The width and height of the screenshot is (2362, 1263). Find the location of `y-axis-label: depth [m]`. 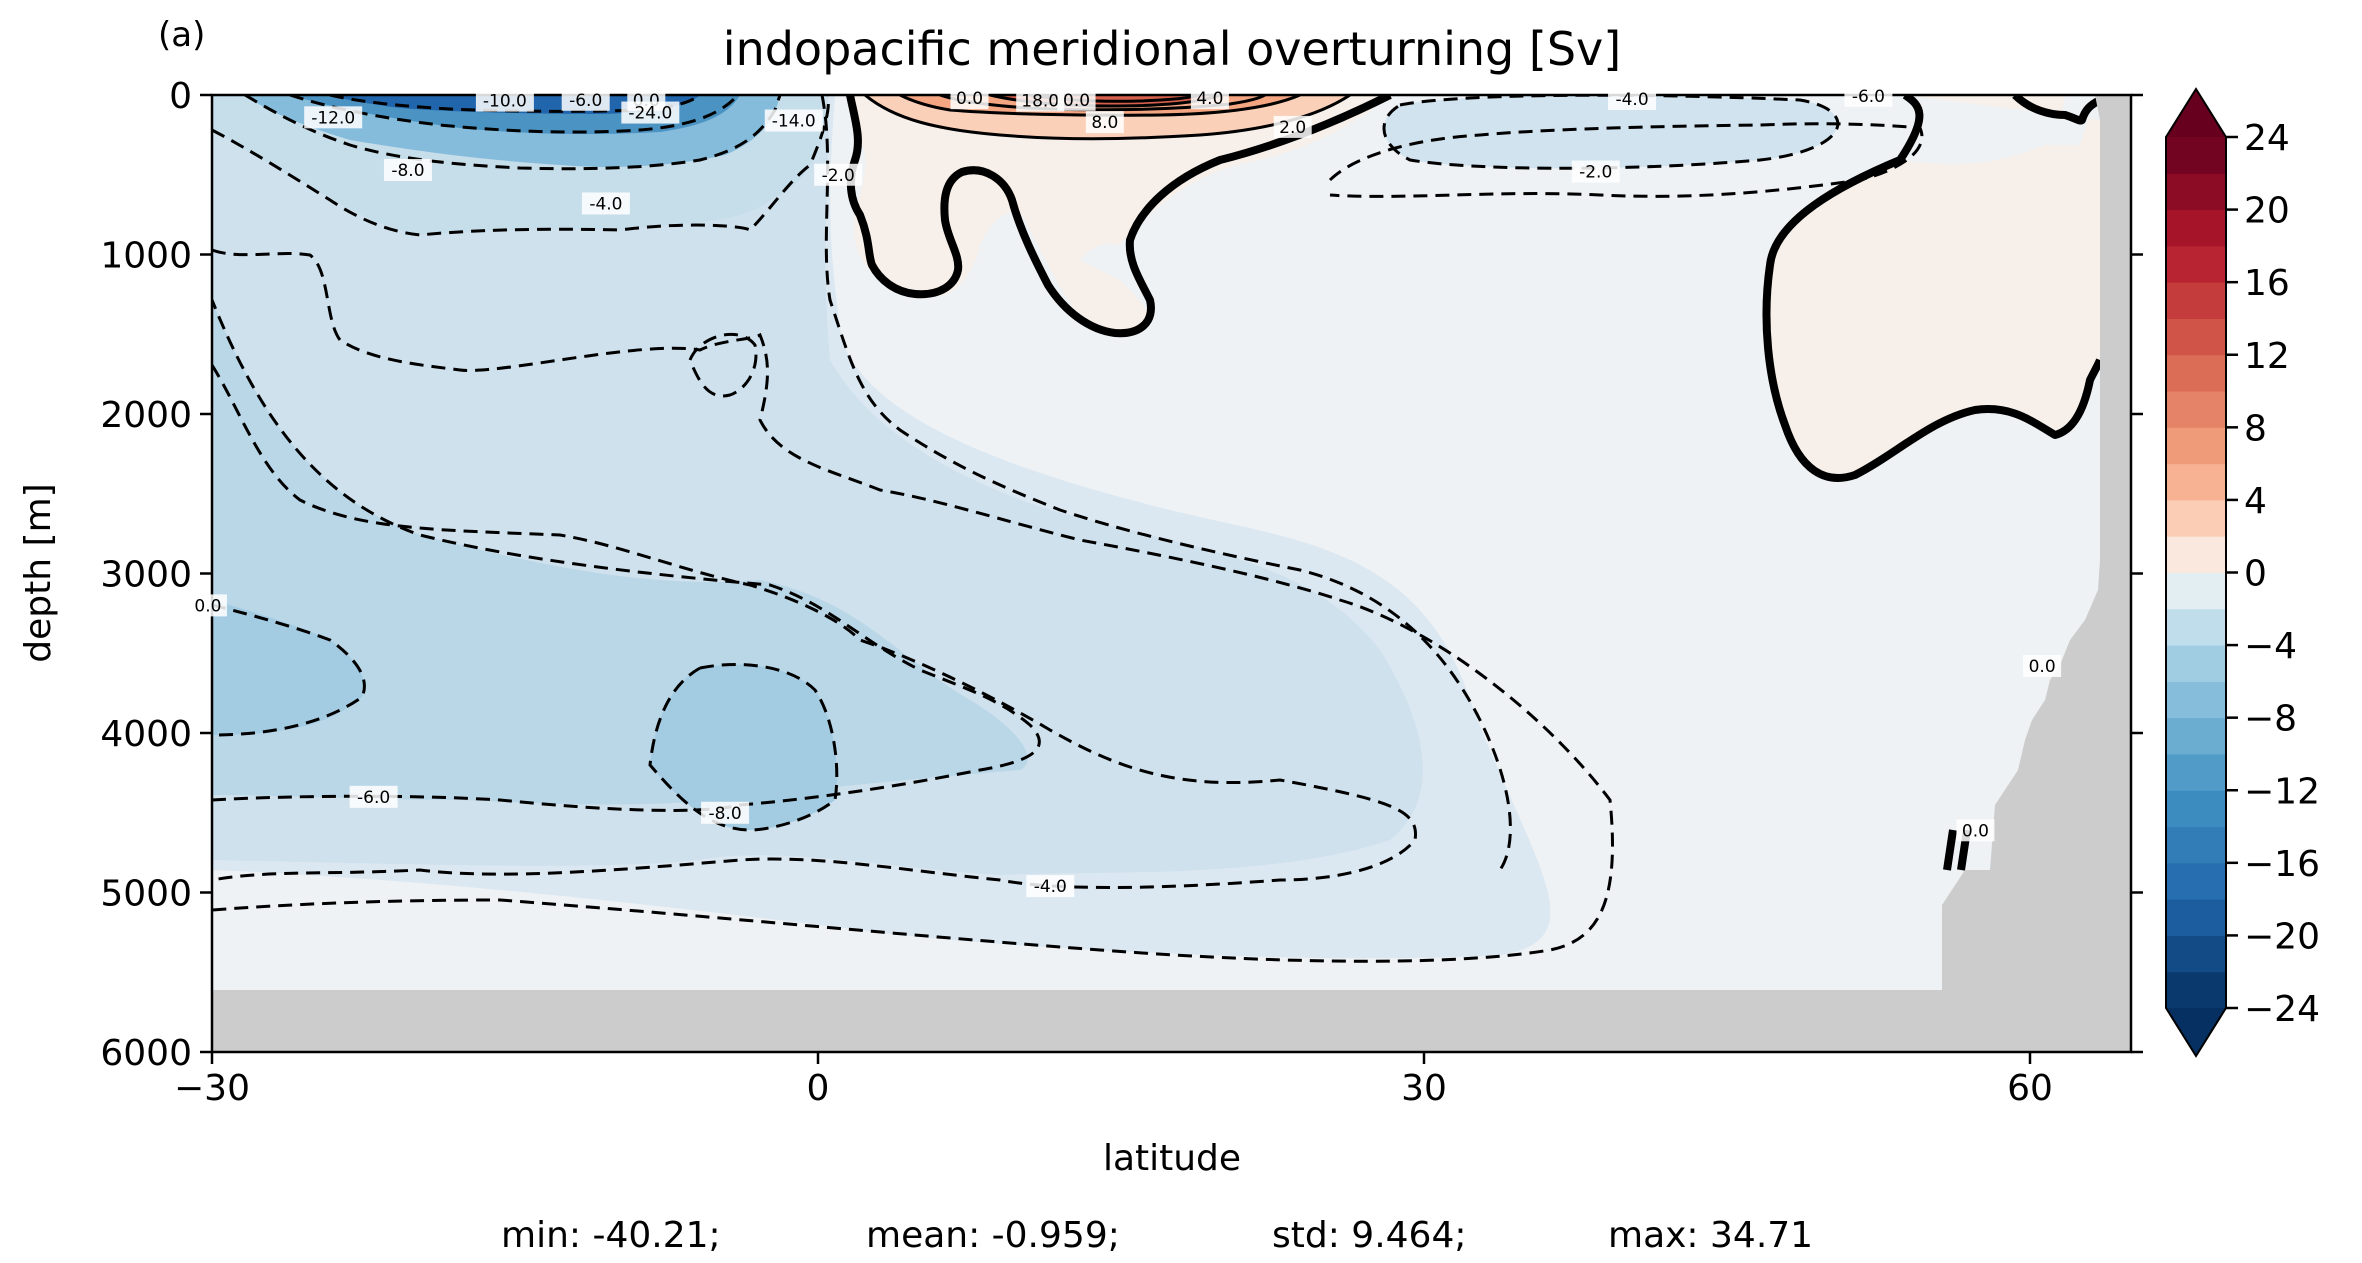

y-axis-label: depth [m] is located at coordinates (38, 572).